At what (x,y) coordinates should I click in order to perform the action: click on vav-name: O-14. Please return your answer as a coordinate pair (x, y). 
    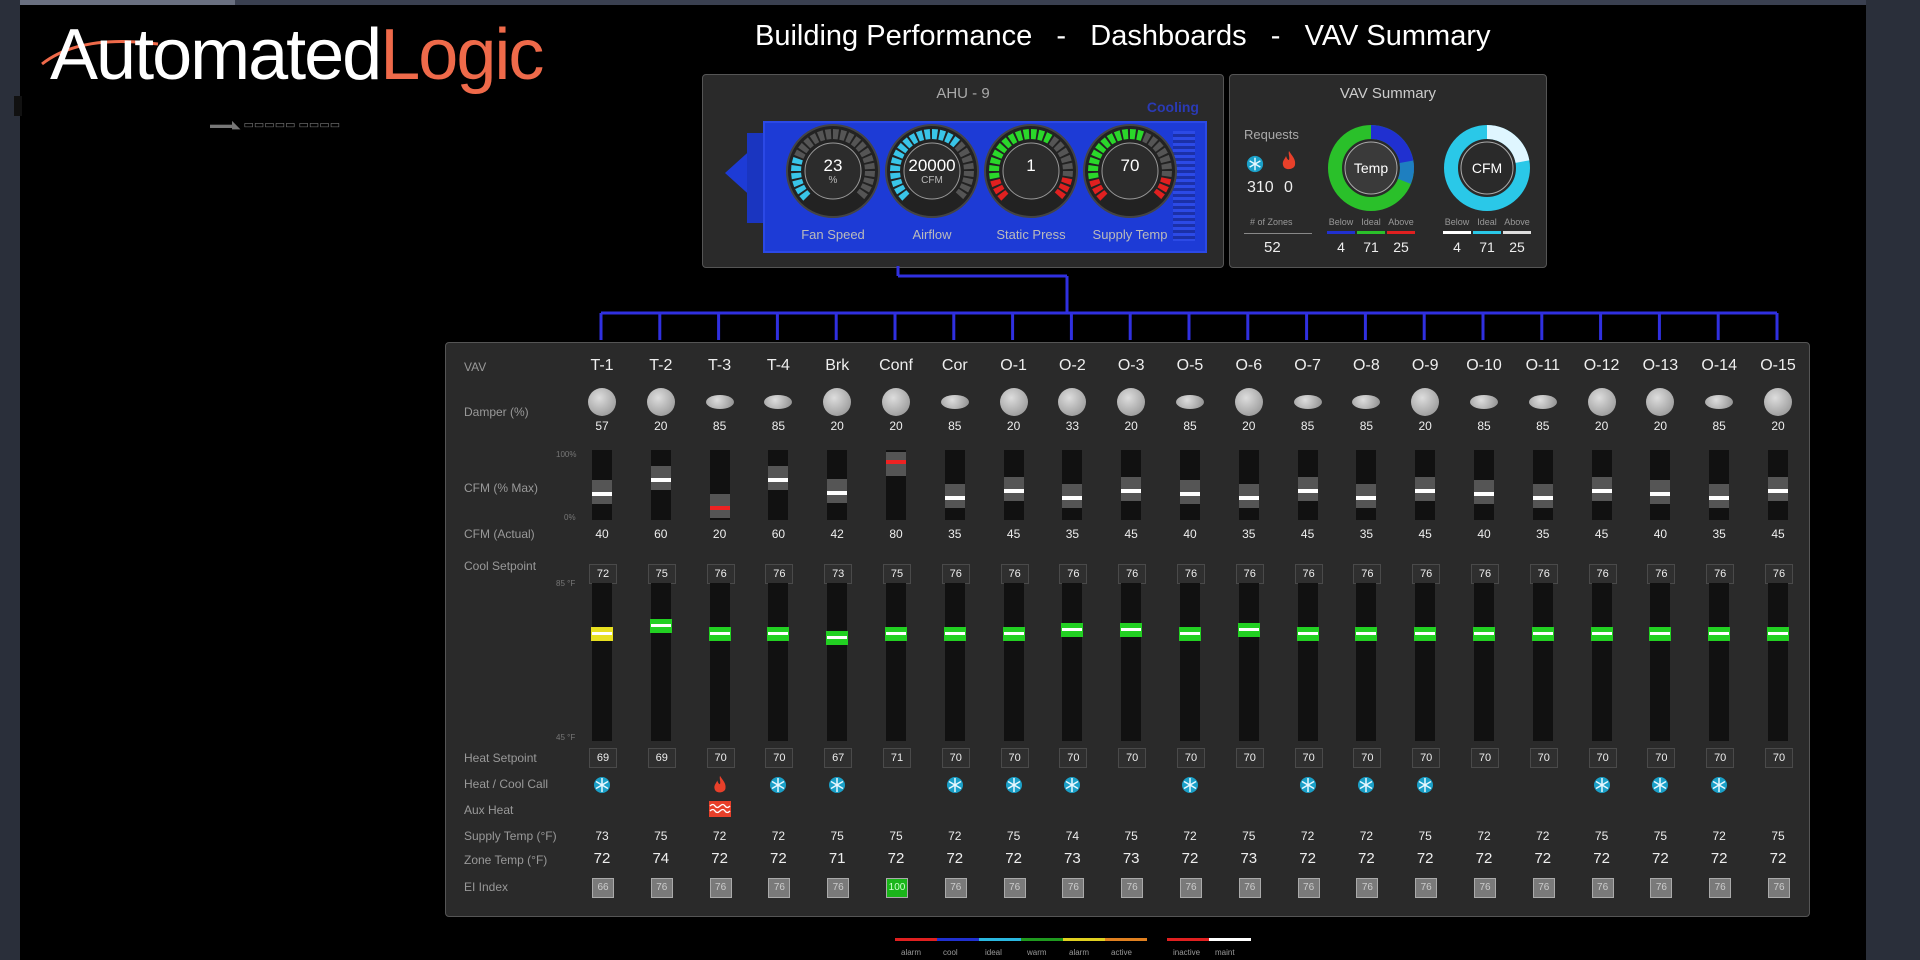
    Looking at the image, I should click on (1719, 365).